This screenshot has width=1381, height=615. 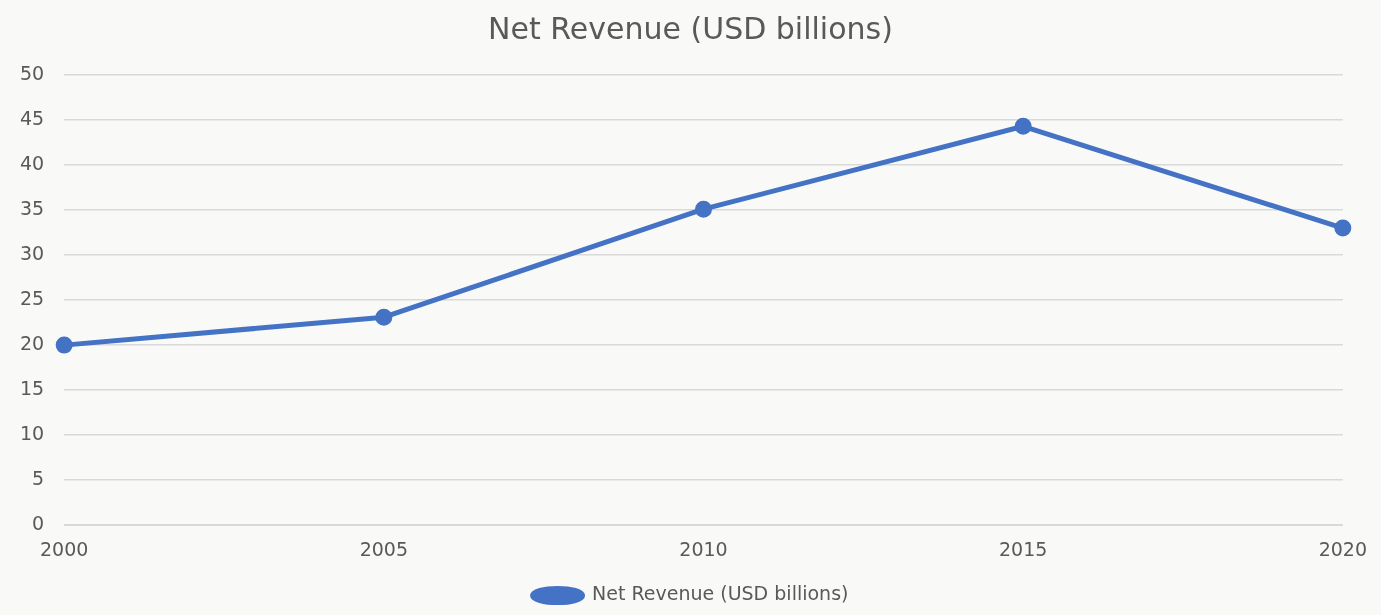 I want to click on x-tick-label: 2005, so click(x=384, y=548).